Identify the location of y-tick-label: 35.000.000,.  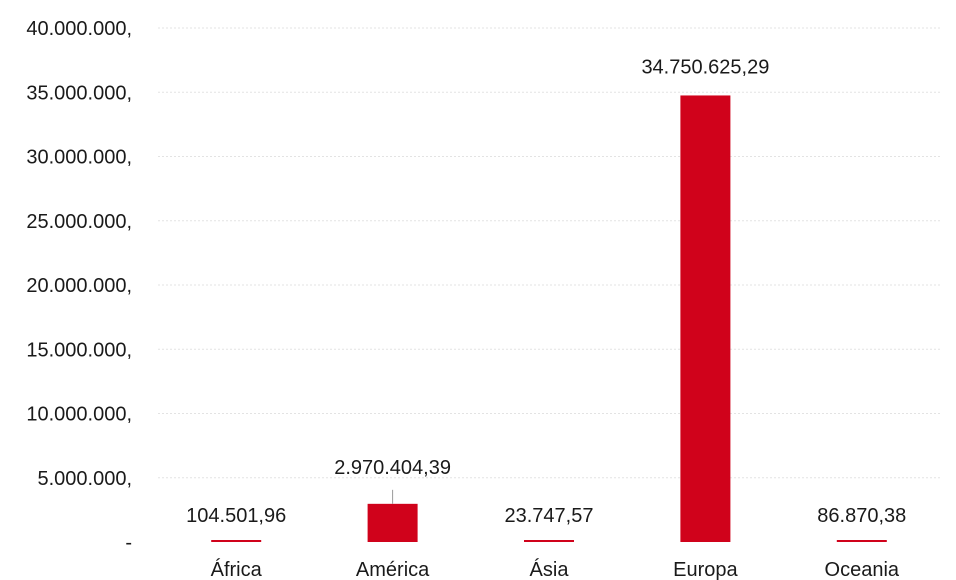
(79, 93).